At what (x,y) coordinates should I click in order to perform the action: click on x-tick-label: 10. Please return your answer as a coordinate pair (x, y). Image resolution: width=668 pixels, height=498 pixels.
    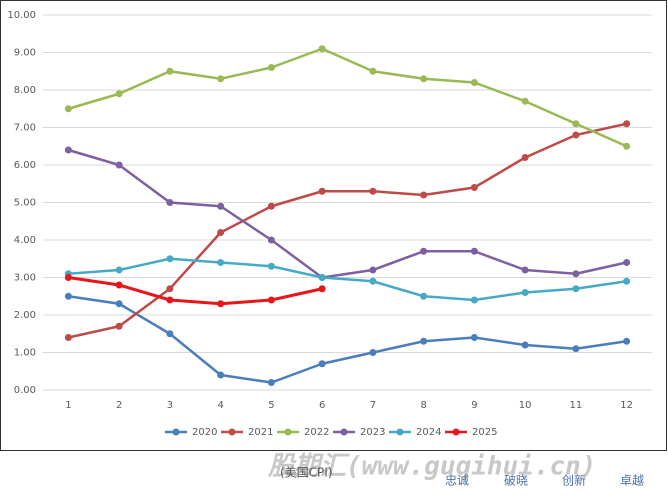
    Looking at the image, I should click on (525, 405).